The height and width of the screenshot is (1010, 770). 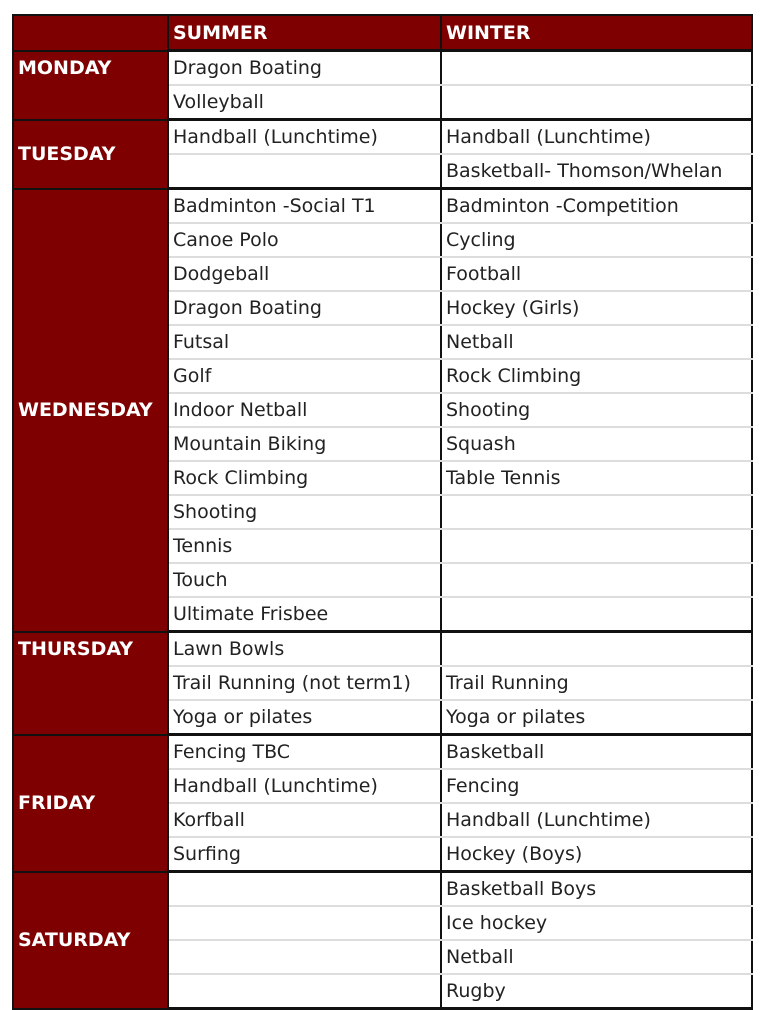 I want to click on summer-activity: Surfing, so click(x=304, y=855).